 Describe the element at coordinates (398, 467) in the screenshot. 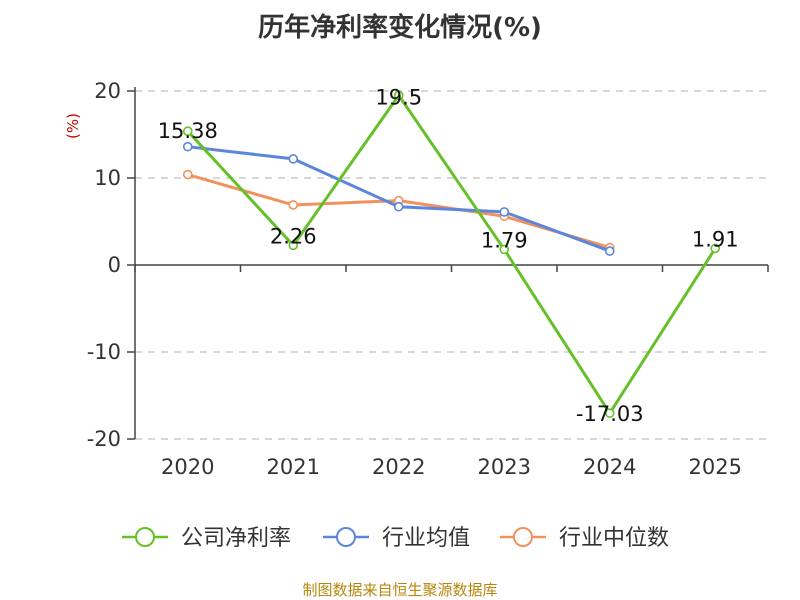

I see `x-tick-label: 2022` at that location.